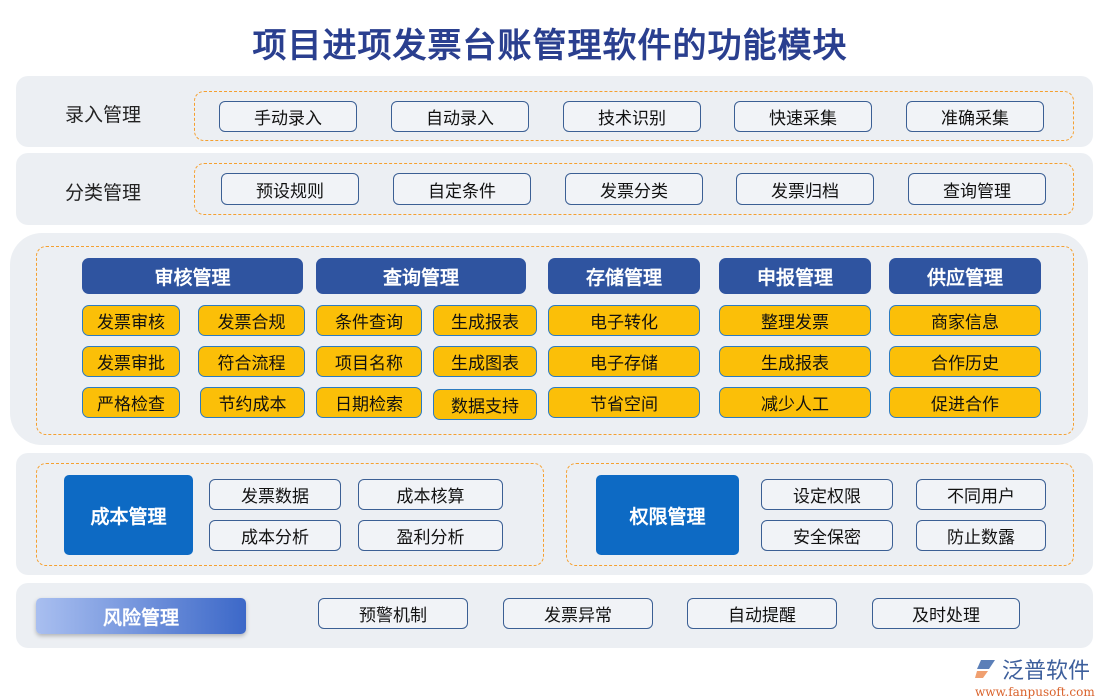 This screenshot has height=700, width=1100. I want to click on item-button: 查询管理, so click(977, 189).